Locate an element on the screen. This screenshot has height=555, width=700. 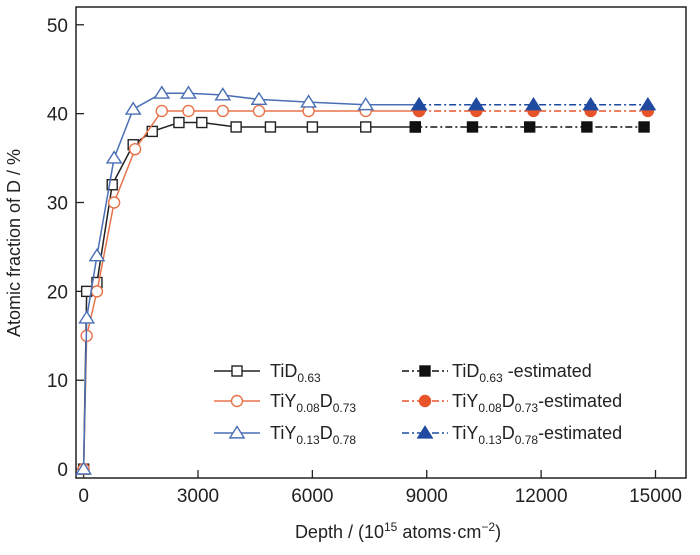
y-axis-title: Atomic fraction of D / % is located at coordinates (14, 243).